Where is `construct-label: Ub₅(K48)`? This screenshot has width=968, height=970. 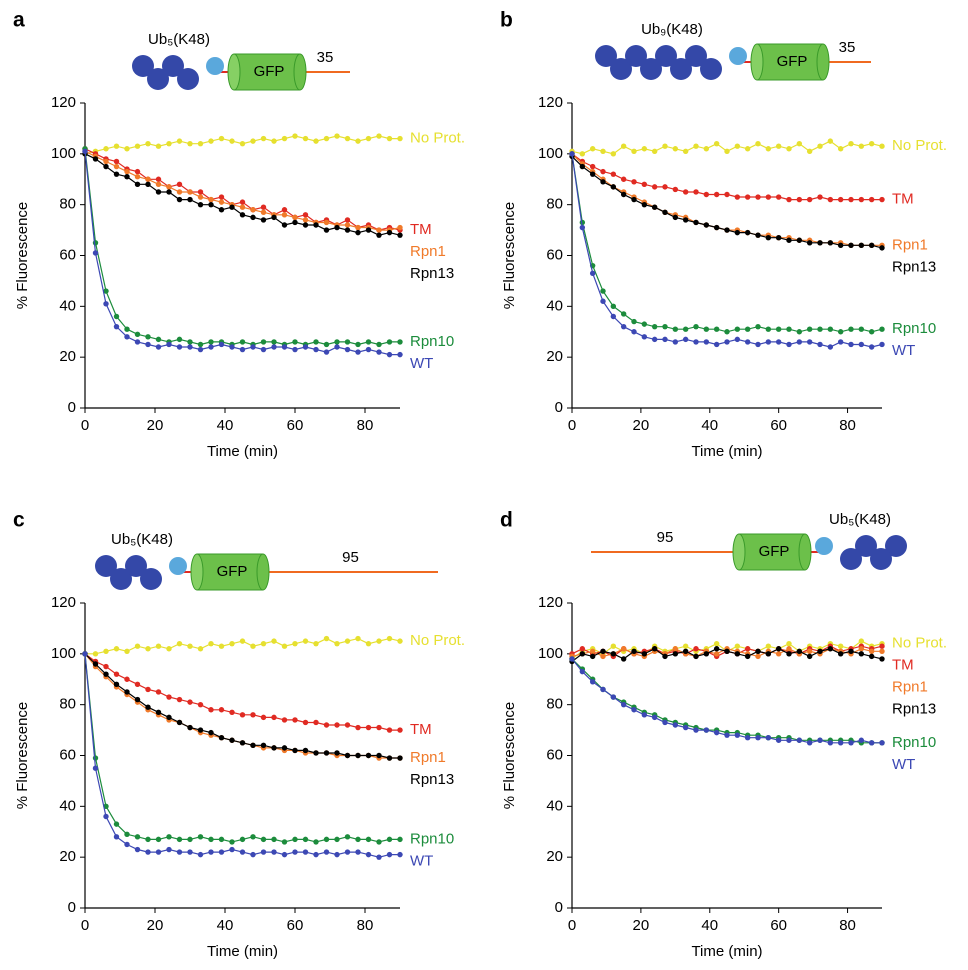
construct-label: Ub₅(K48) is located at coordinates (860, 519).